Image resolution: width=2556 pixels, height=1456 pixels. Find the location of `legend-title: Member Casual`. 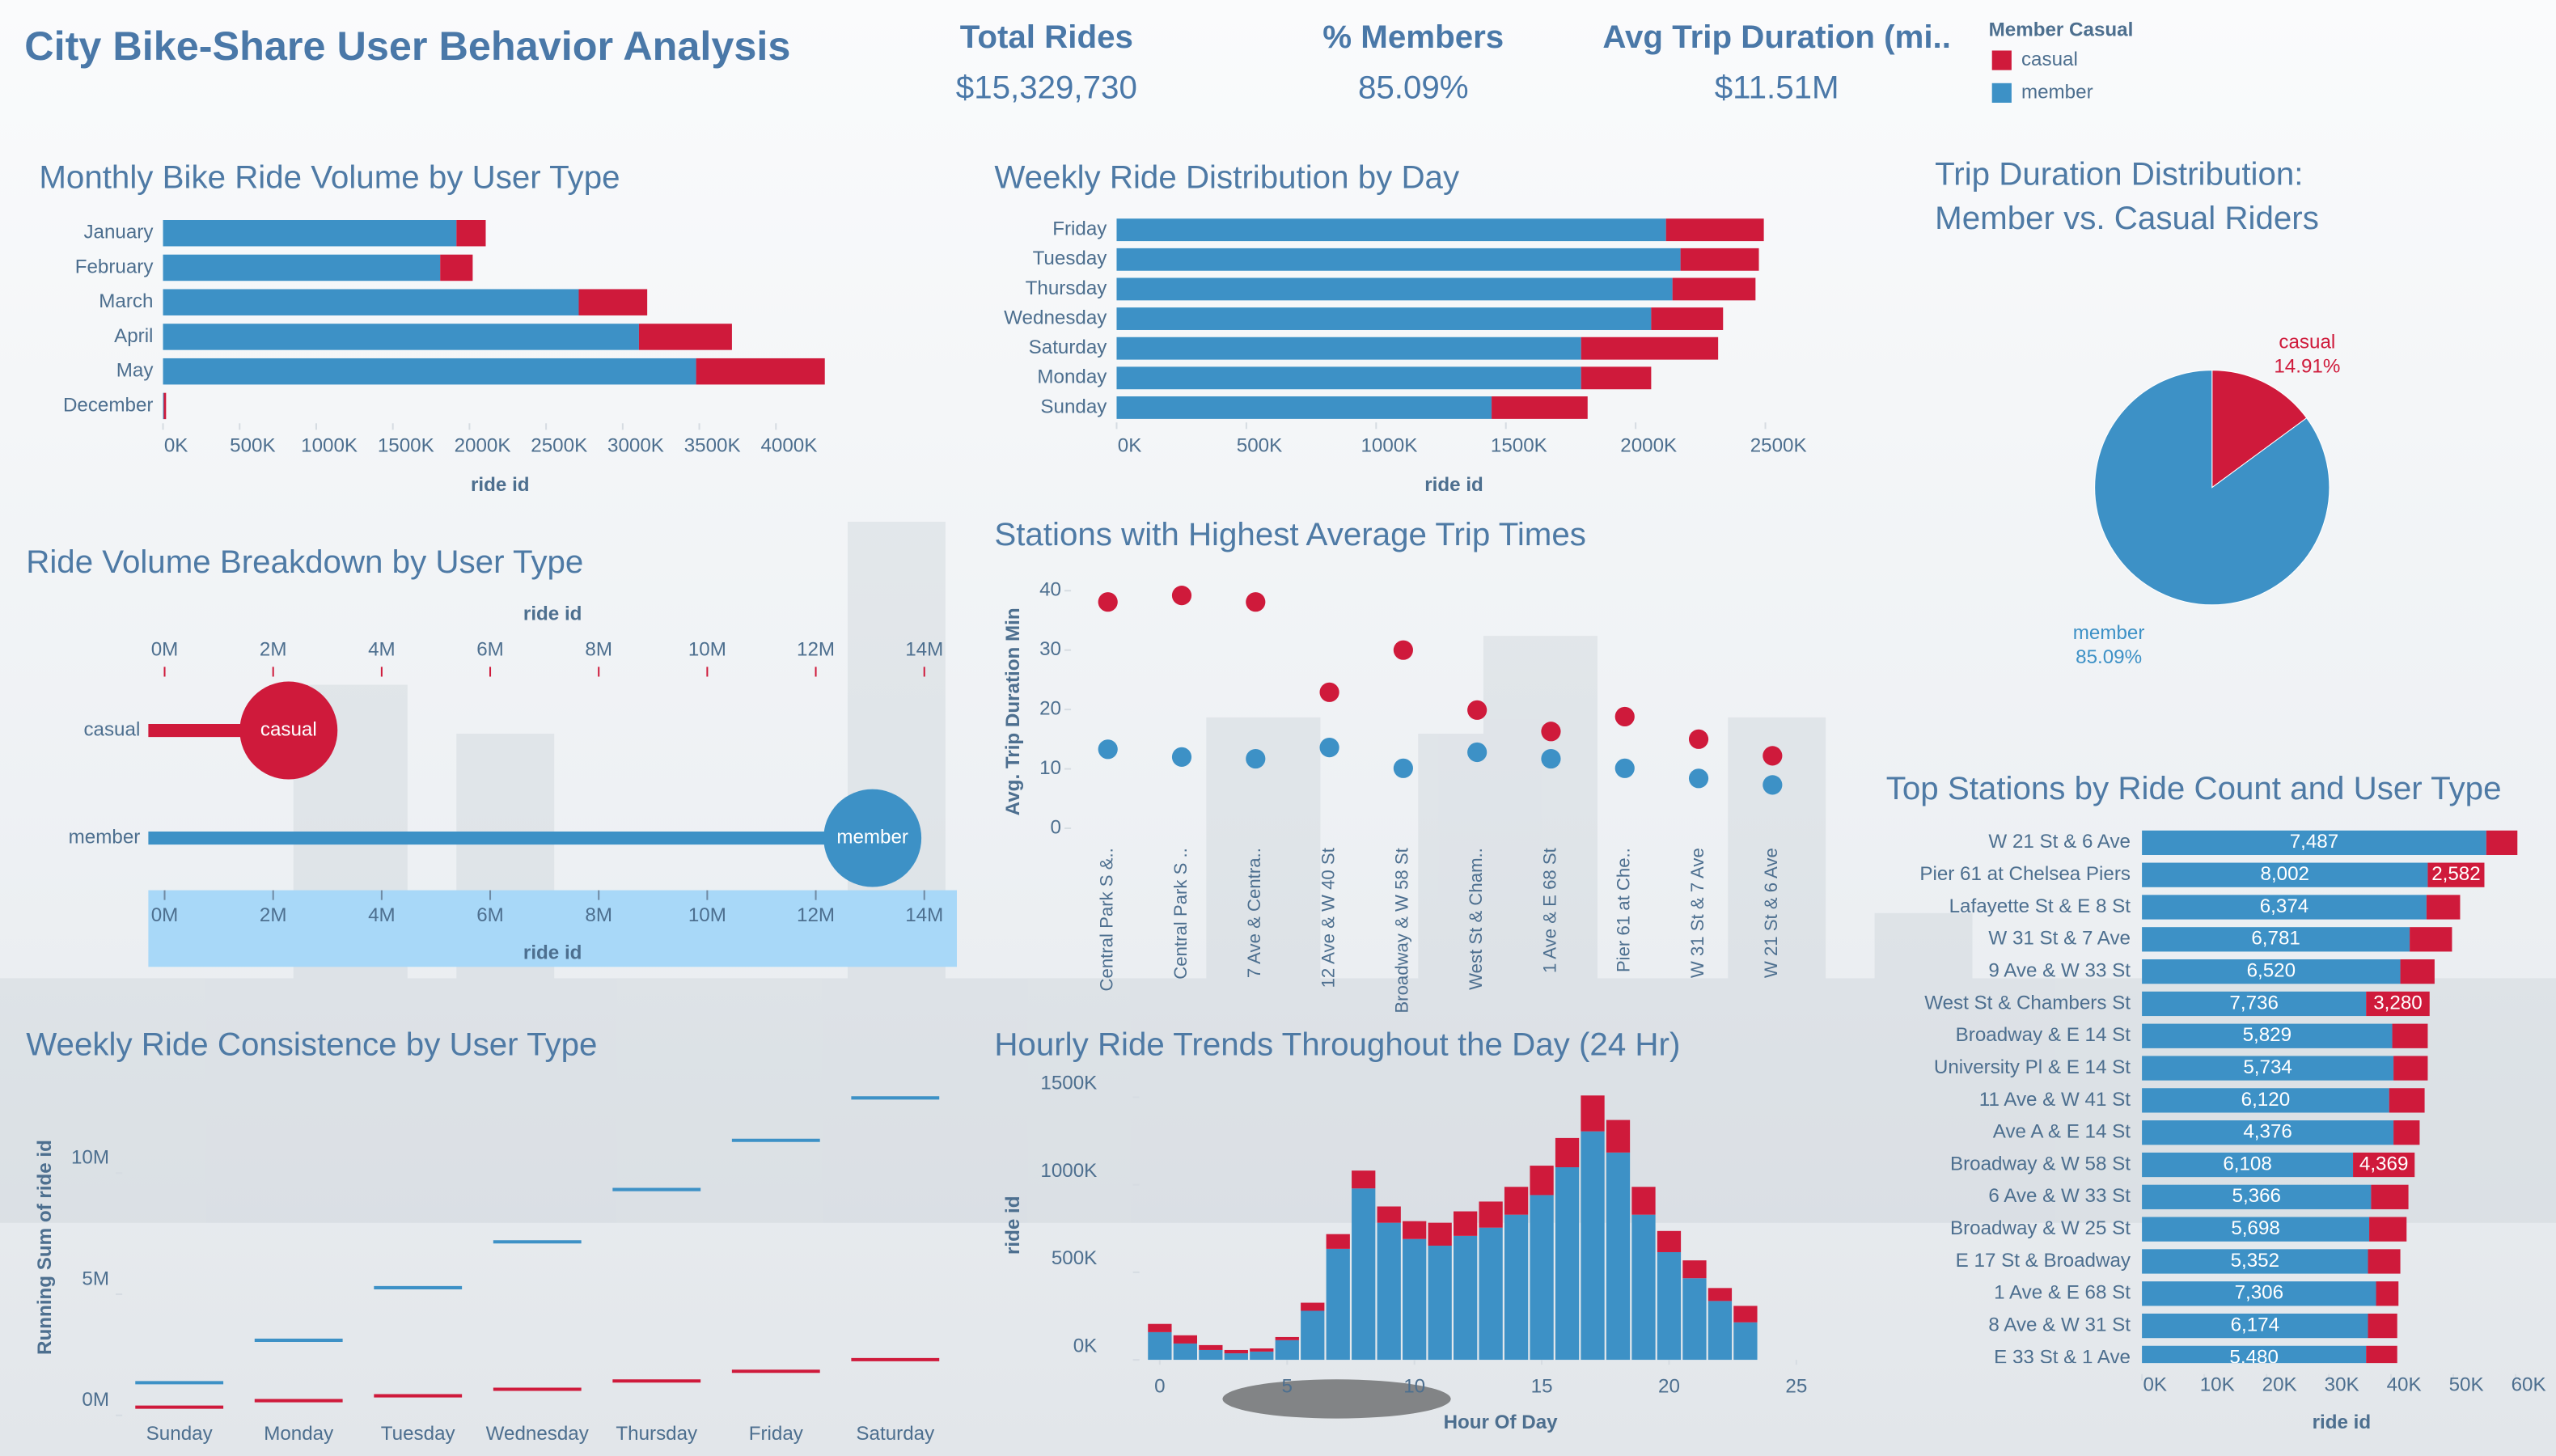

legend-title: Member Casual is located at coordinates (2061, 30).